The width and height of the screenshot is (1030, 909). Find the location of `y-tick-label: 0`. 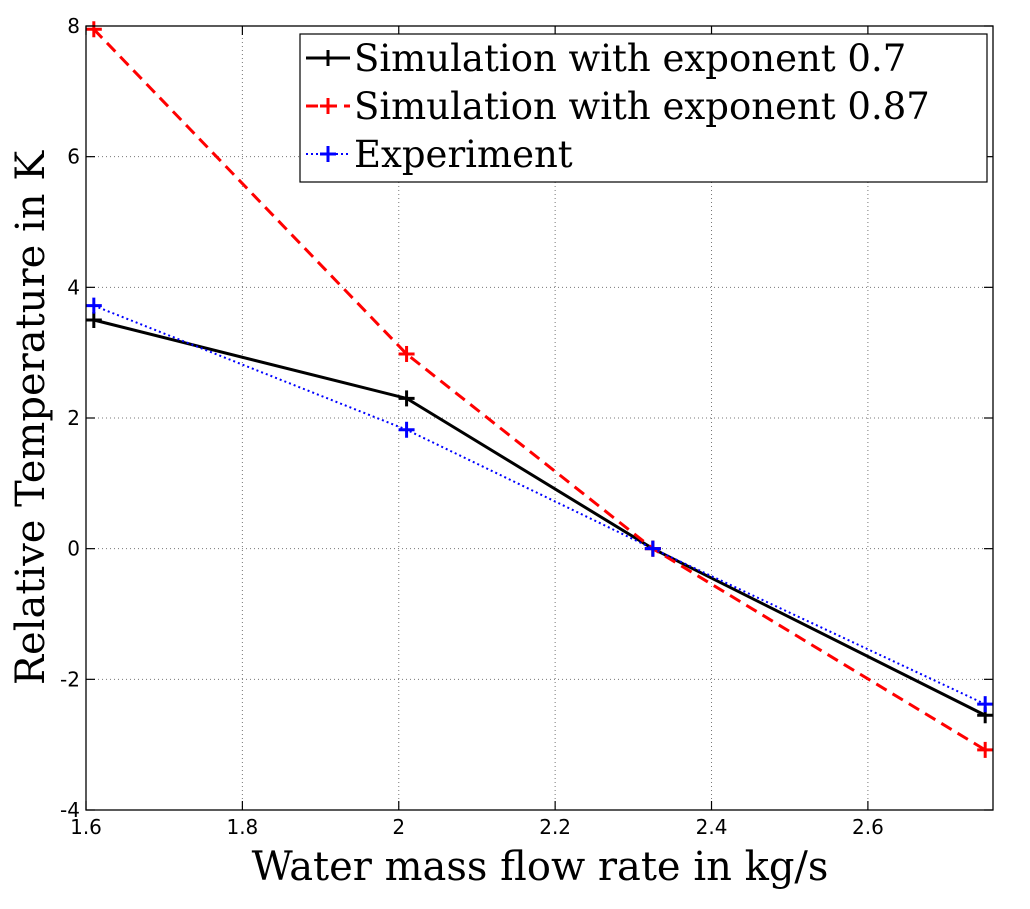

y-tick-label: 0 is located at coordinates (73, 549).